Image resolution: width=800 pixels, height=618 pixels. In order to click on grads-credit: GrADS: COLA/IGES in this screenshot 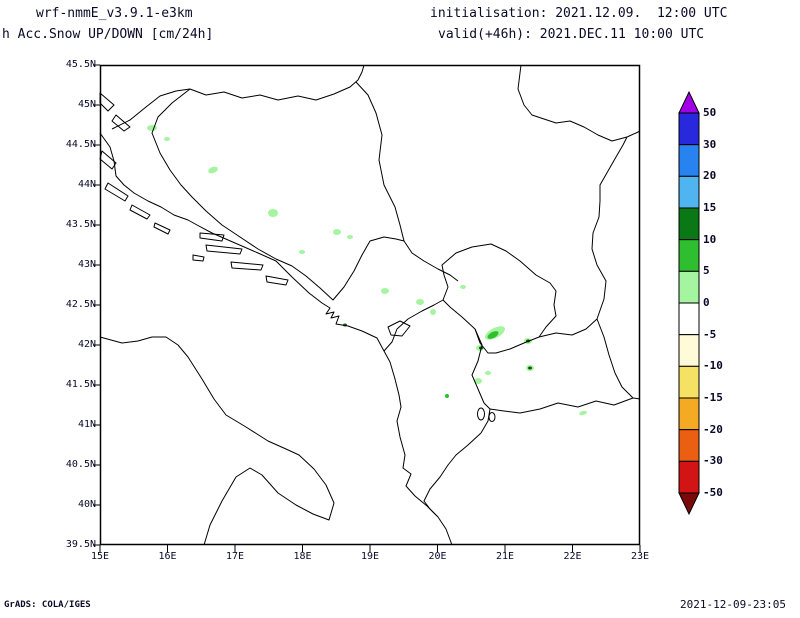, I will do `click(47, 605)`.